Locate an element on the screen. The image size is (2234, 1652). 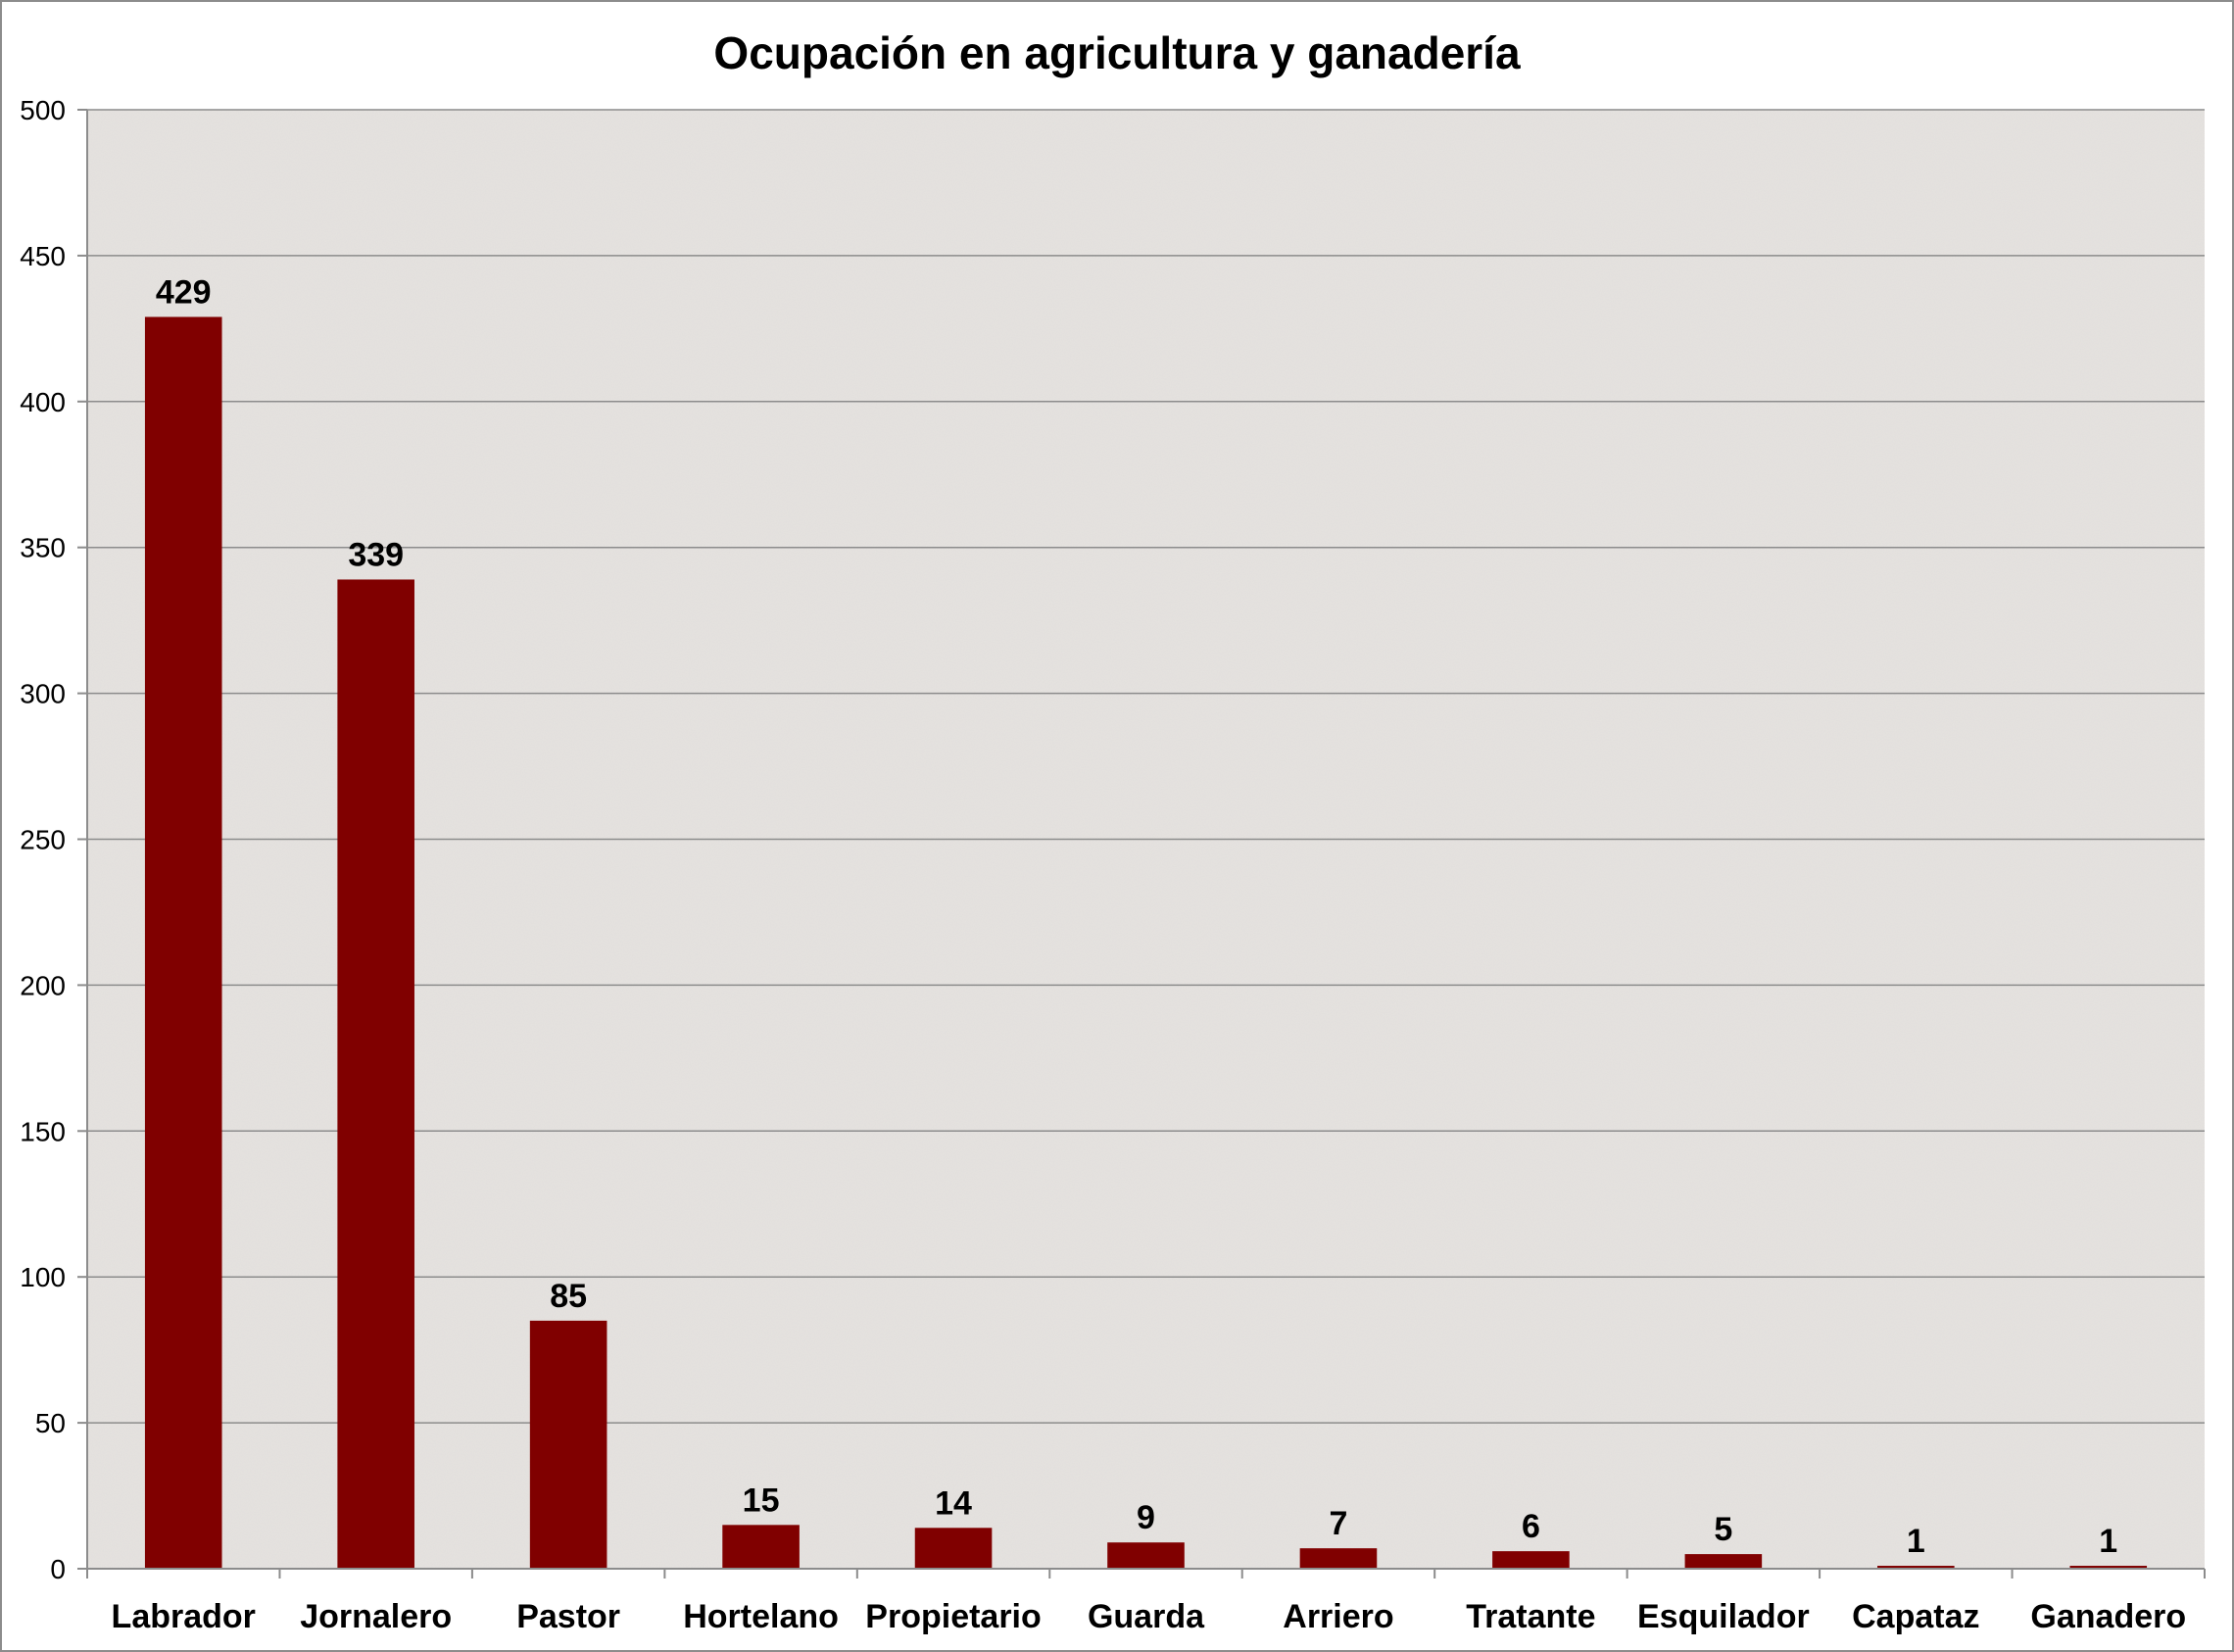
y-tick-label: 150 is located at coordinates (43, 1131).